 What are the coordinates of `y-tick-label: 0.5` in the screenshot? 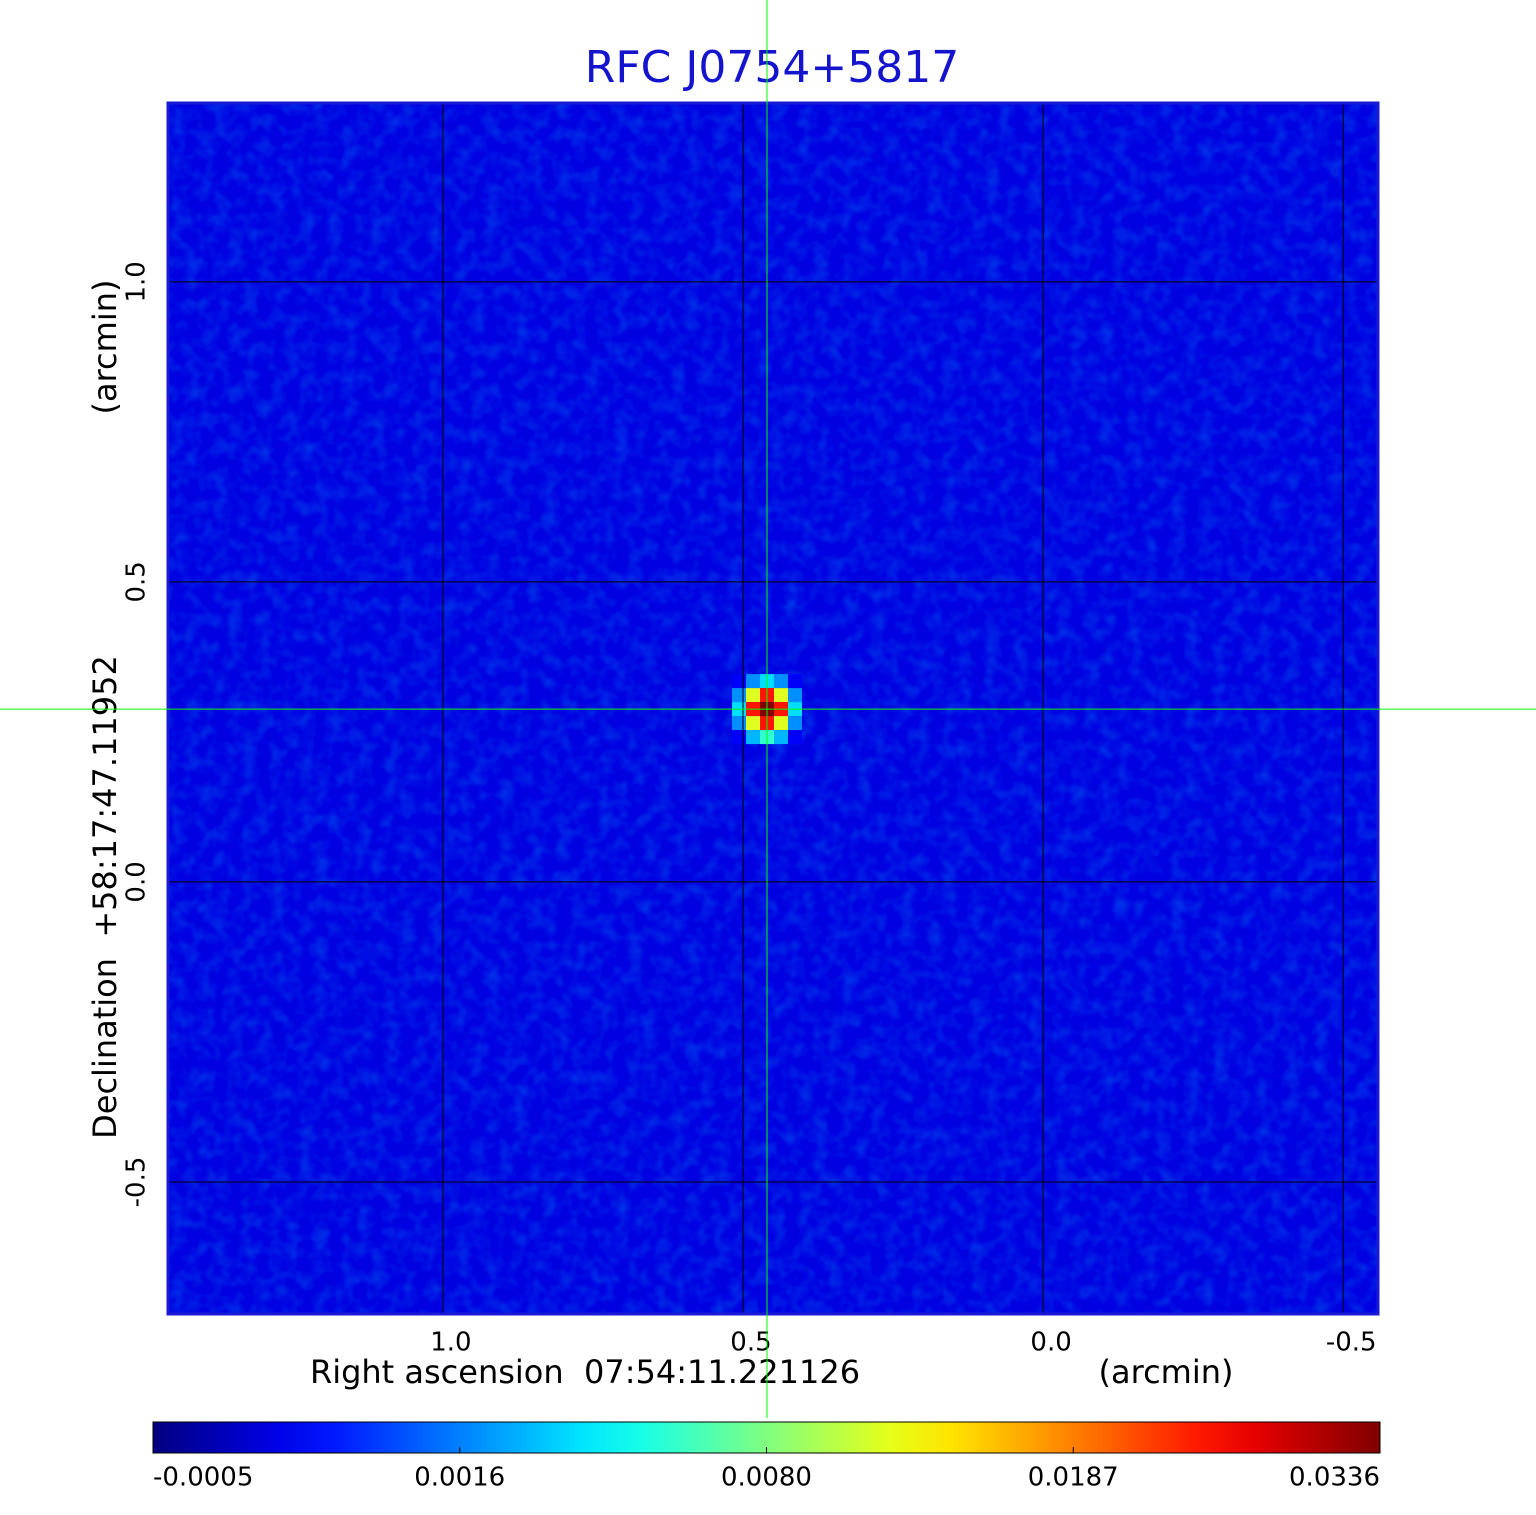 It's located at (137, 581).